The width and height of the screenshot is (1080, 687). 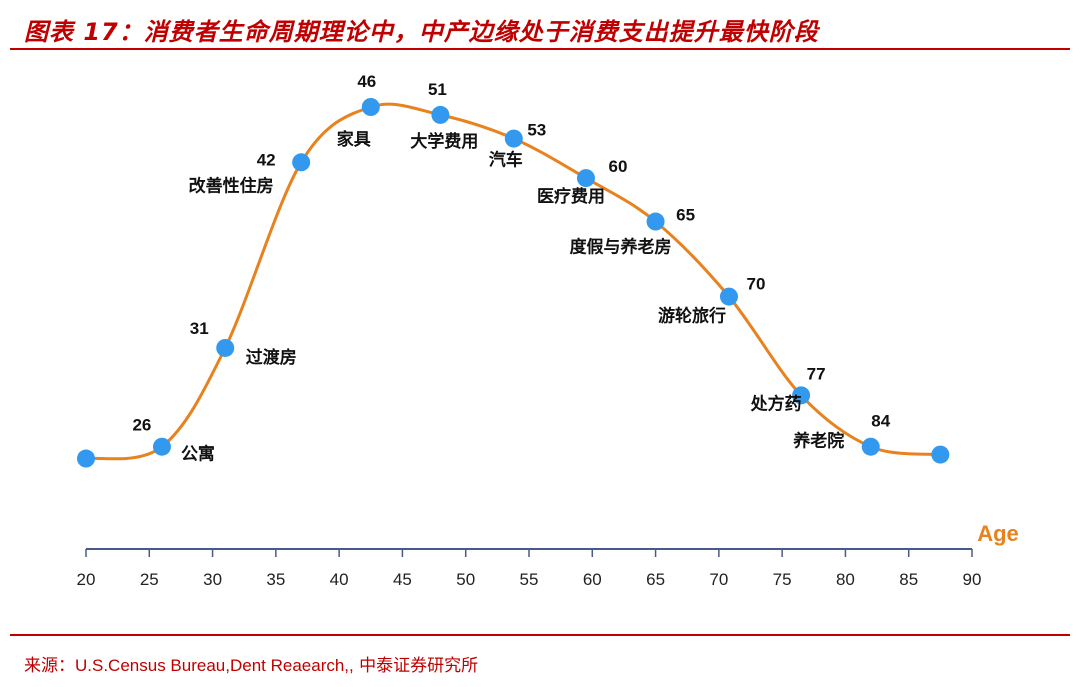 What do you see at coordinates (198, 454) in the screenshot?
I see `data-label-category: 公寓` at bounding box center [198, 454].